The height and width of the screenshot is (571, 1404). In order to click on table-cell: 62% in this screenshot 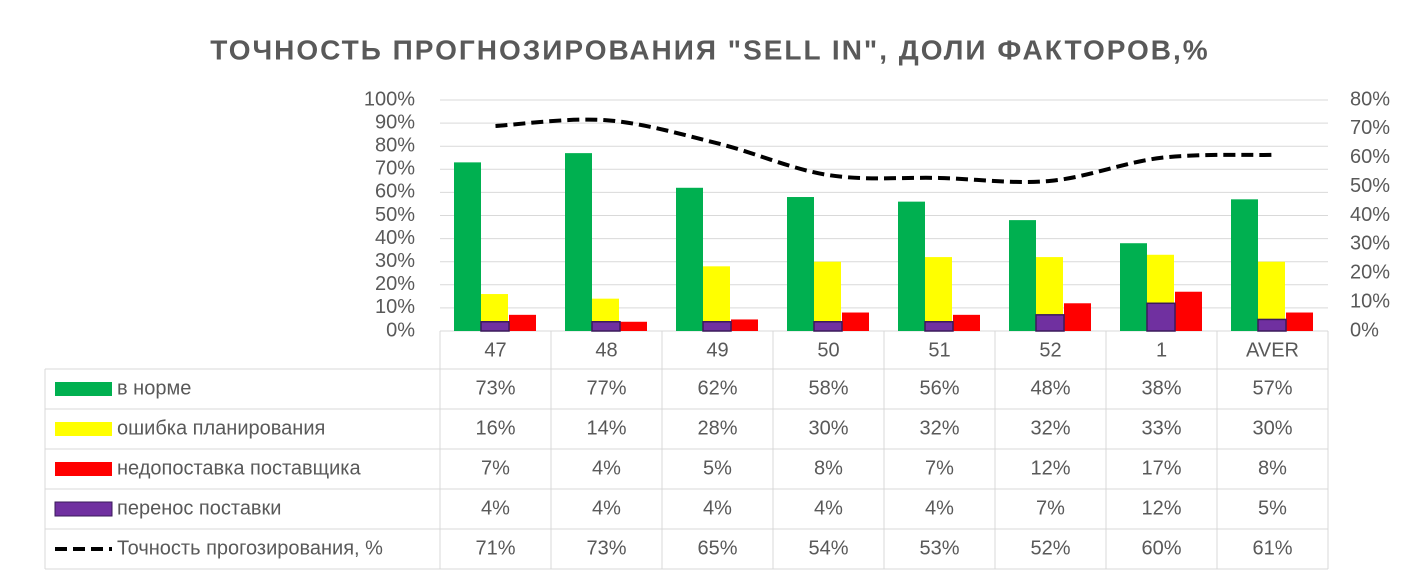, I will do `click(717, 388)`.